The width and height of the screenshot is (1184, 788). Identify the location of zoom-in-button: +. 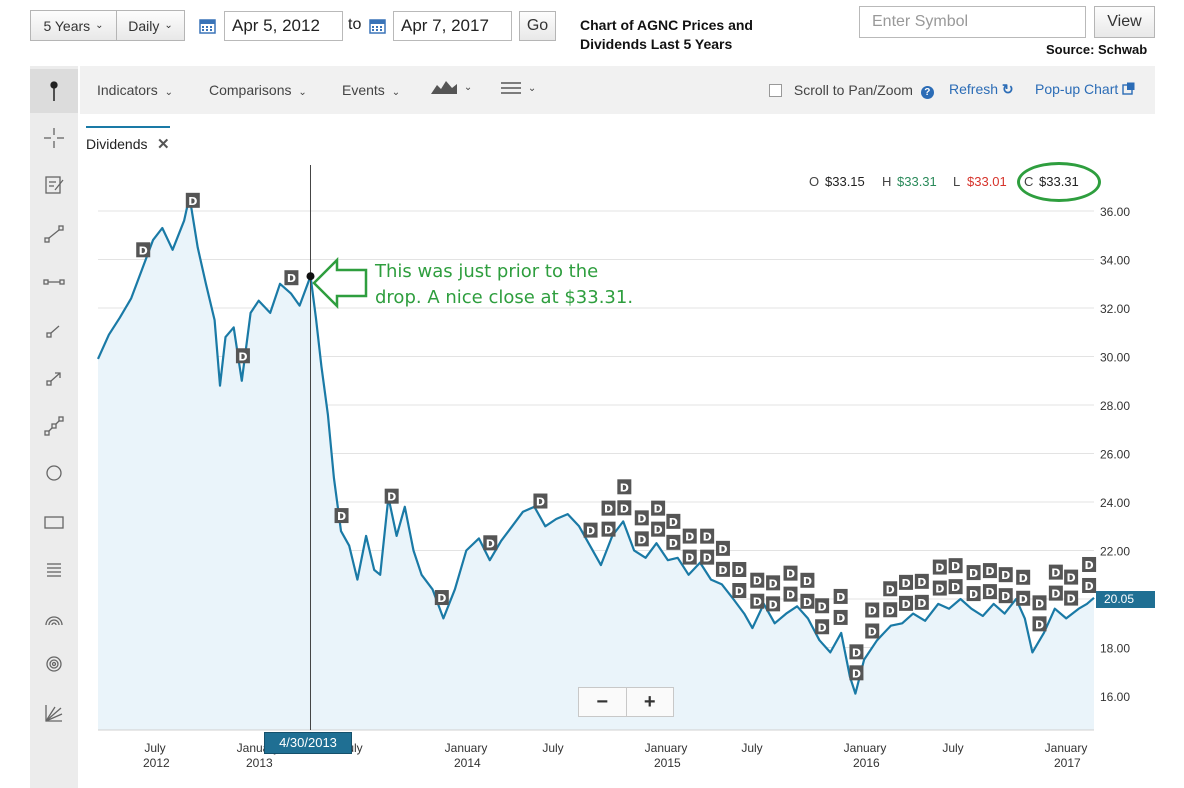
(649, 701).